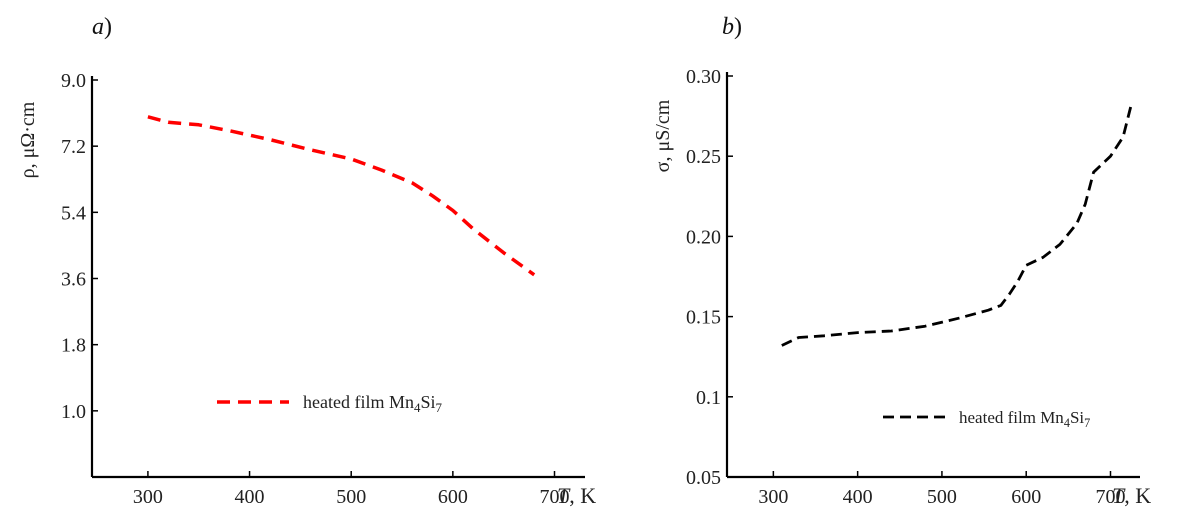  What do you see at coordinates (73, 147) in the screenshot?
I see `y-tick-label: 7.2` at bounding box center [73, 147].